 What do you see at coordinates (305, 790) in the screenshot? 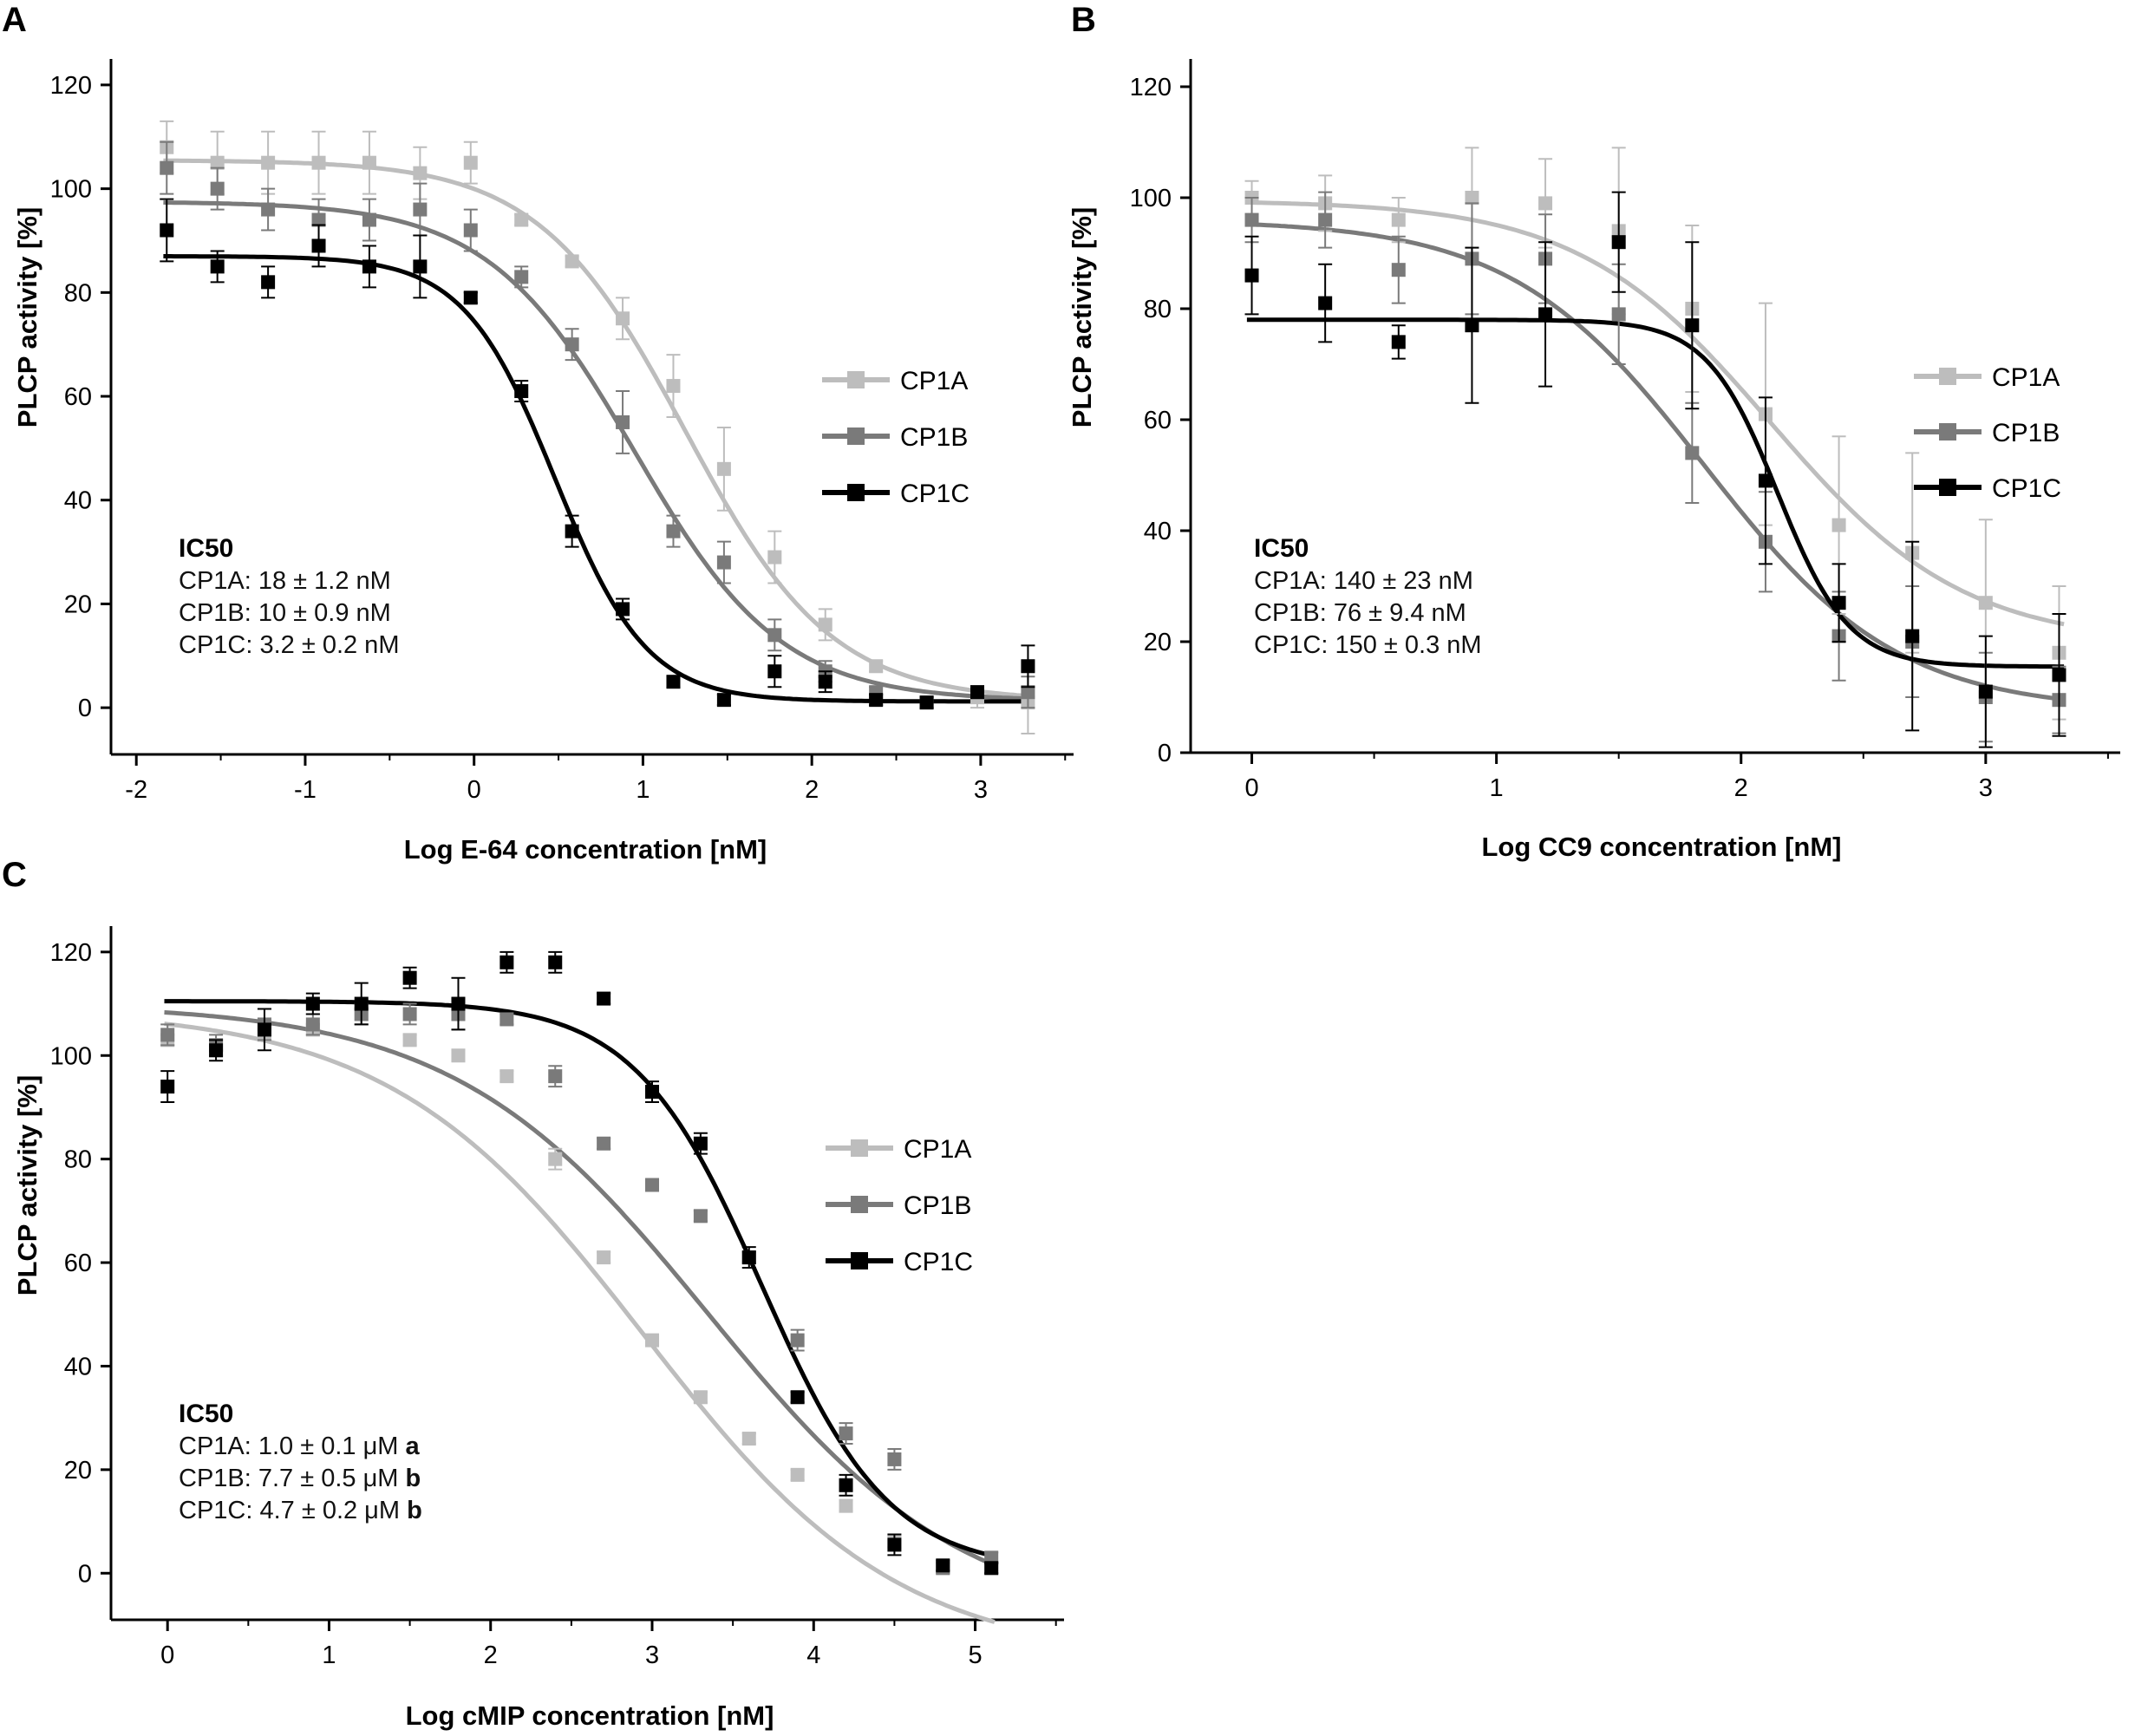
I see `x-tick-label: -1` at bounding box center [305, 790].